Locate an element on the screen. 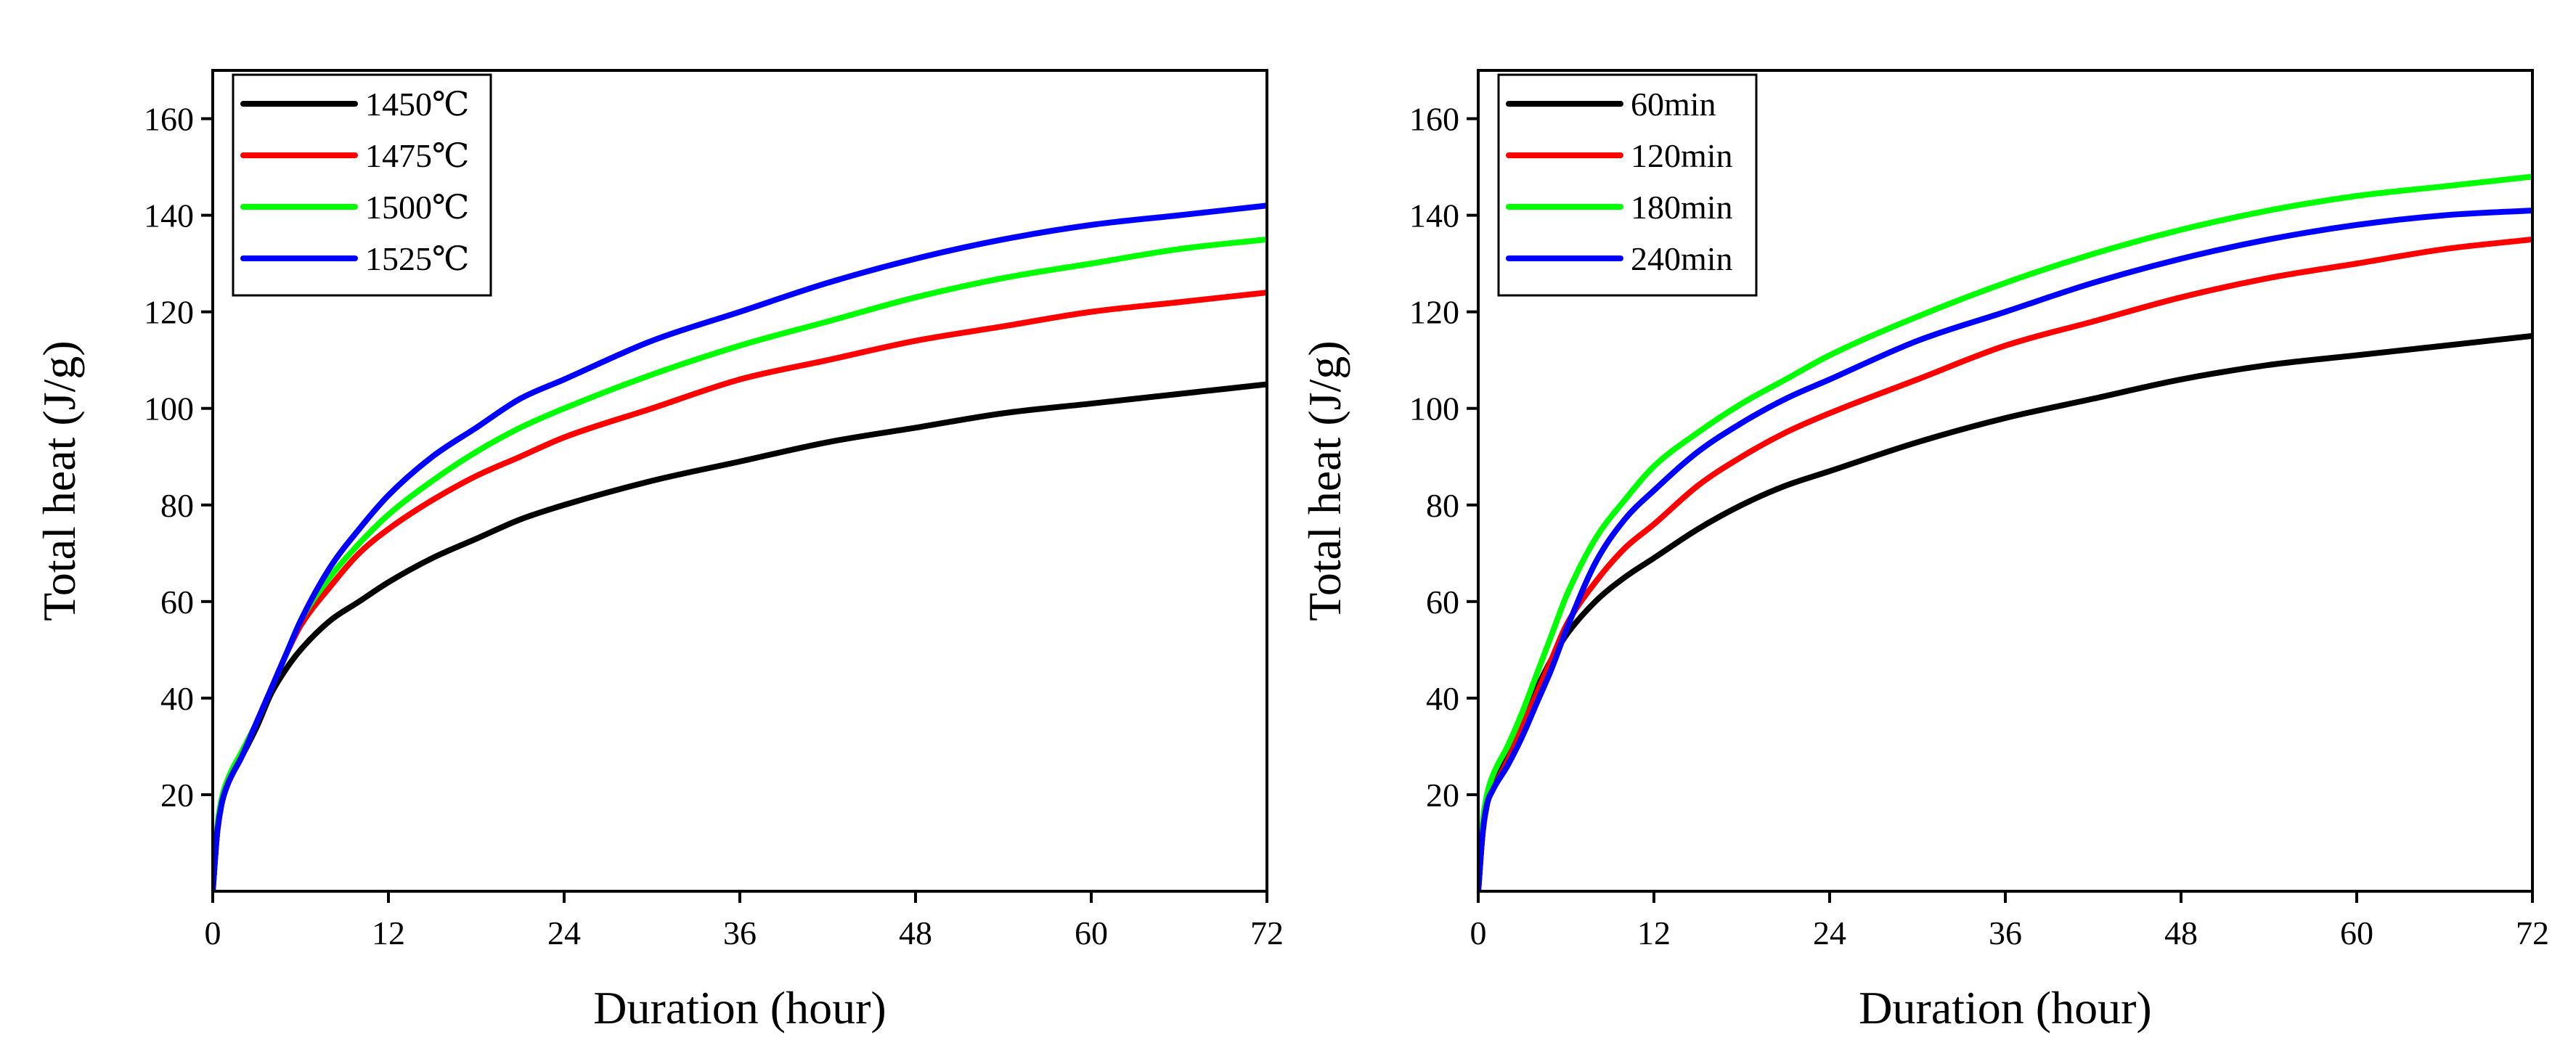 The image size is (2576, 1056). legend-entry: 1450℃ is located at coordinates (417, 104).